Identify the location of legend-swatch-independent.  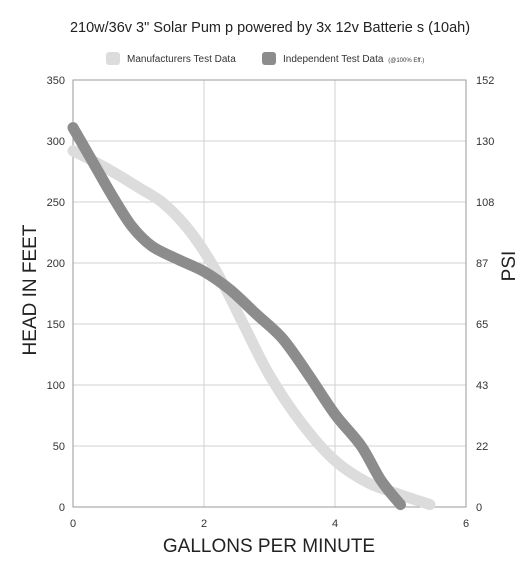
(269, 58).